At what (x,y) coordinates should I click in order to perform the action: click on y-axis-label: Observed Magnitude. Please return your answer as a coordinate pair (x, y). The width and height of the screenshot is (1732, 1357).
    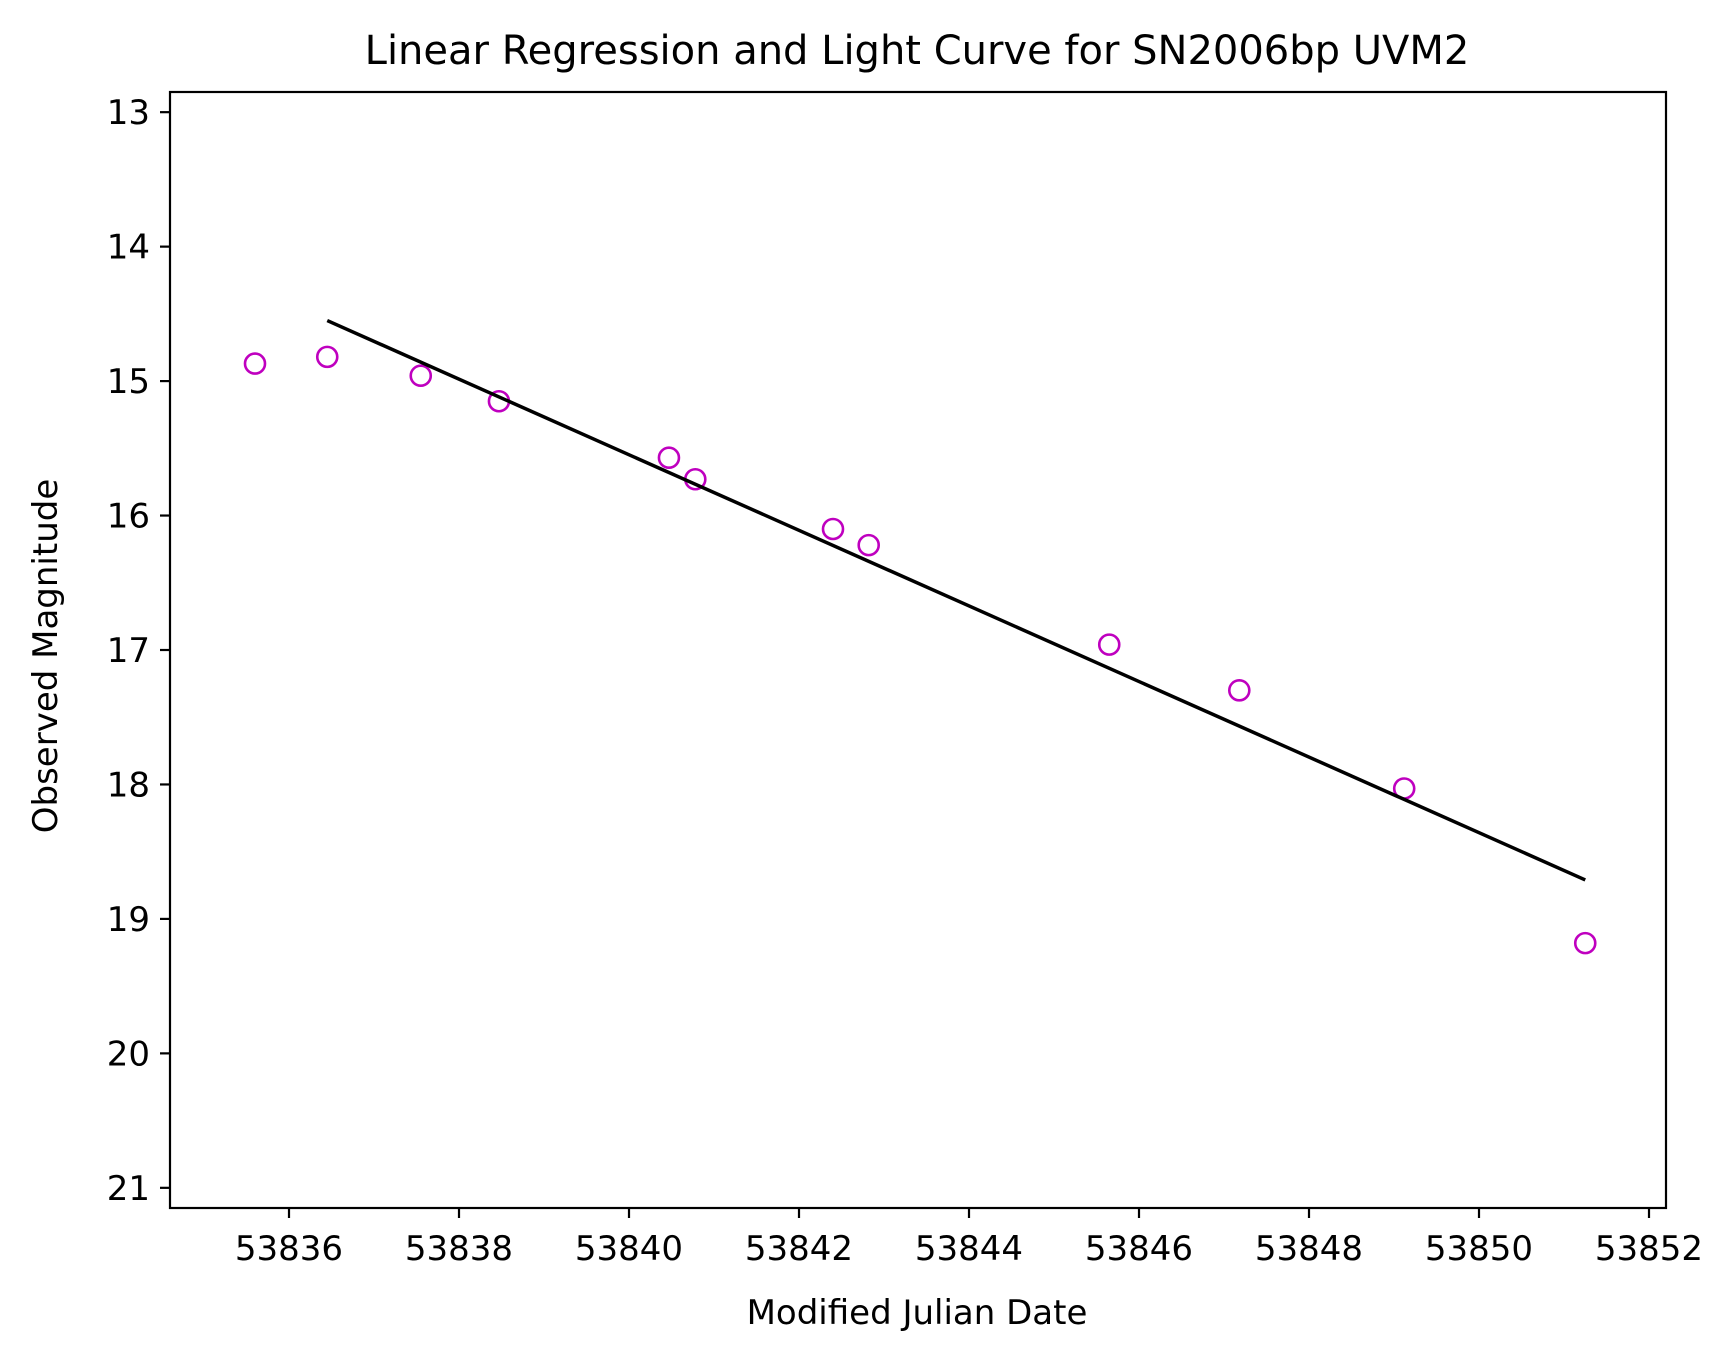
    Looking at the image, I should click on (46, 656).